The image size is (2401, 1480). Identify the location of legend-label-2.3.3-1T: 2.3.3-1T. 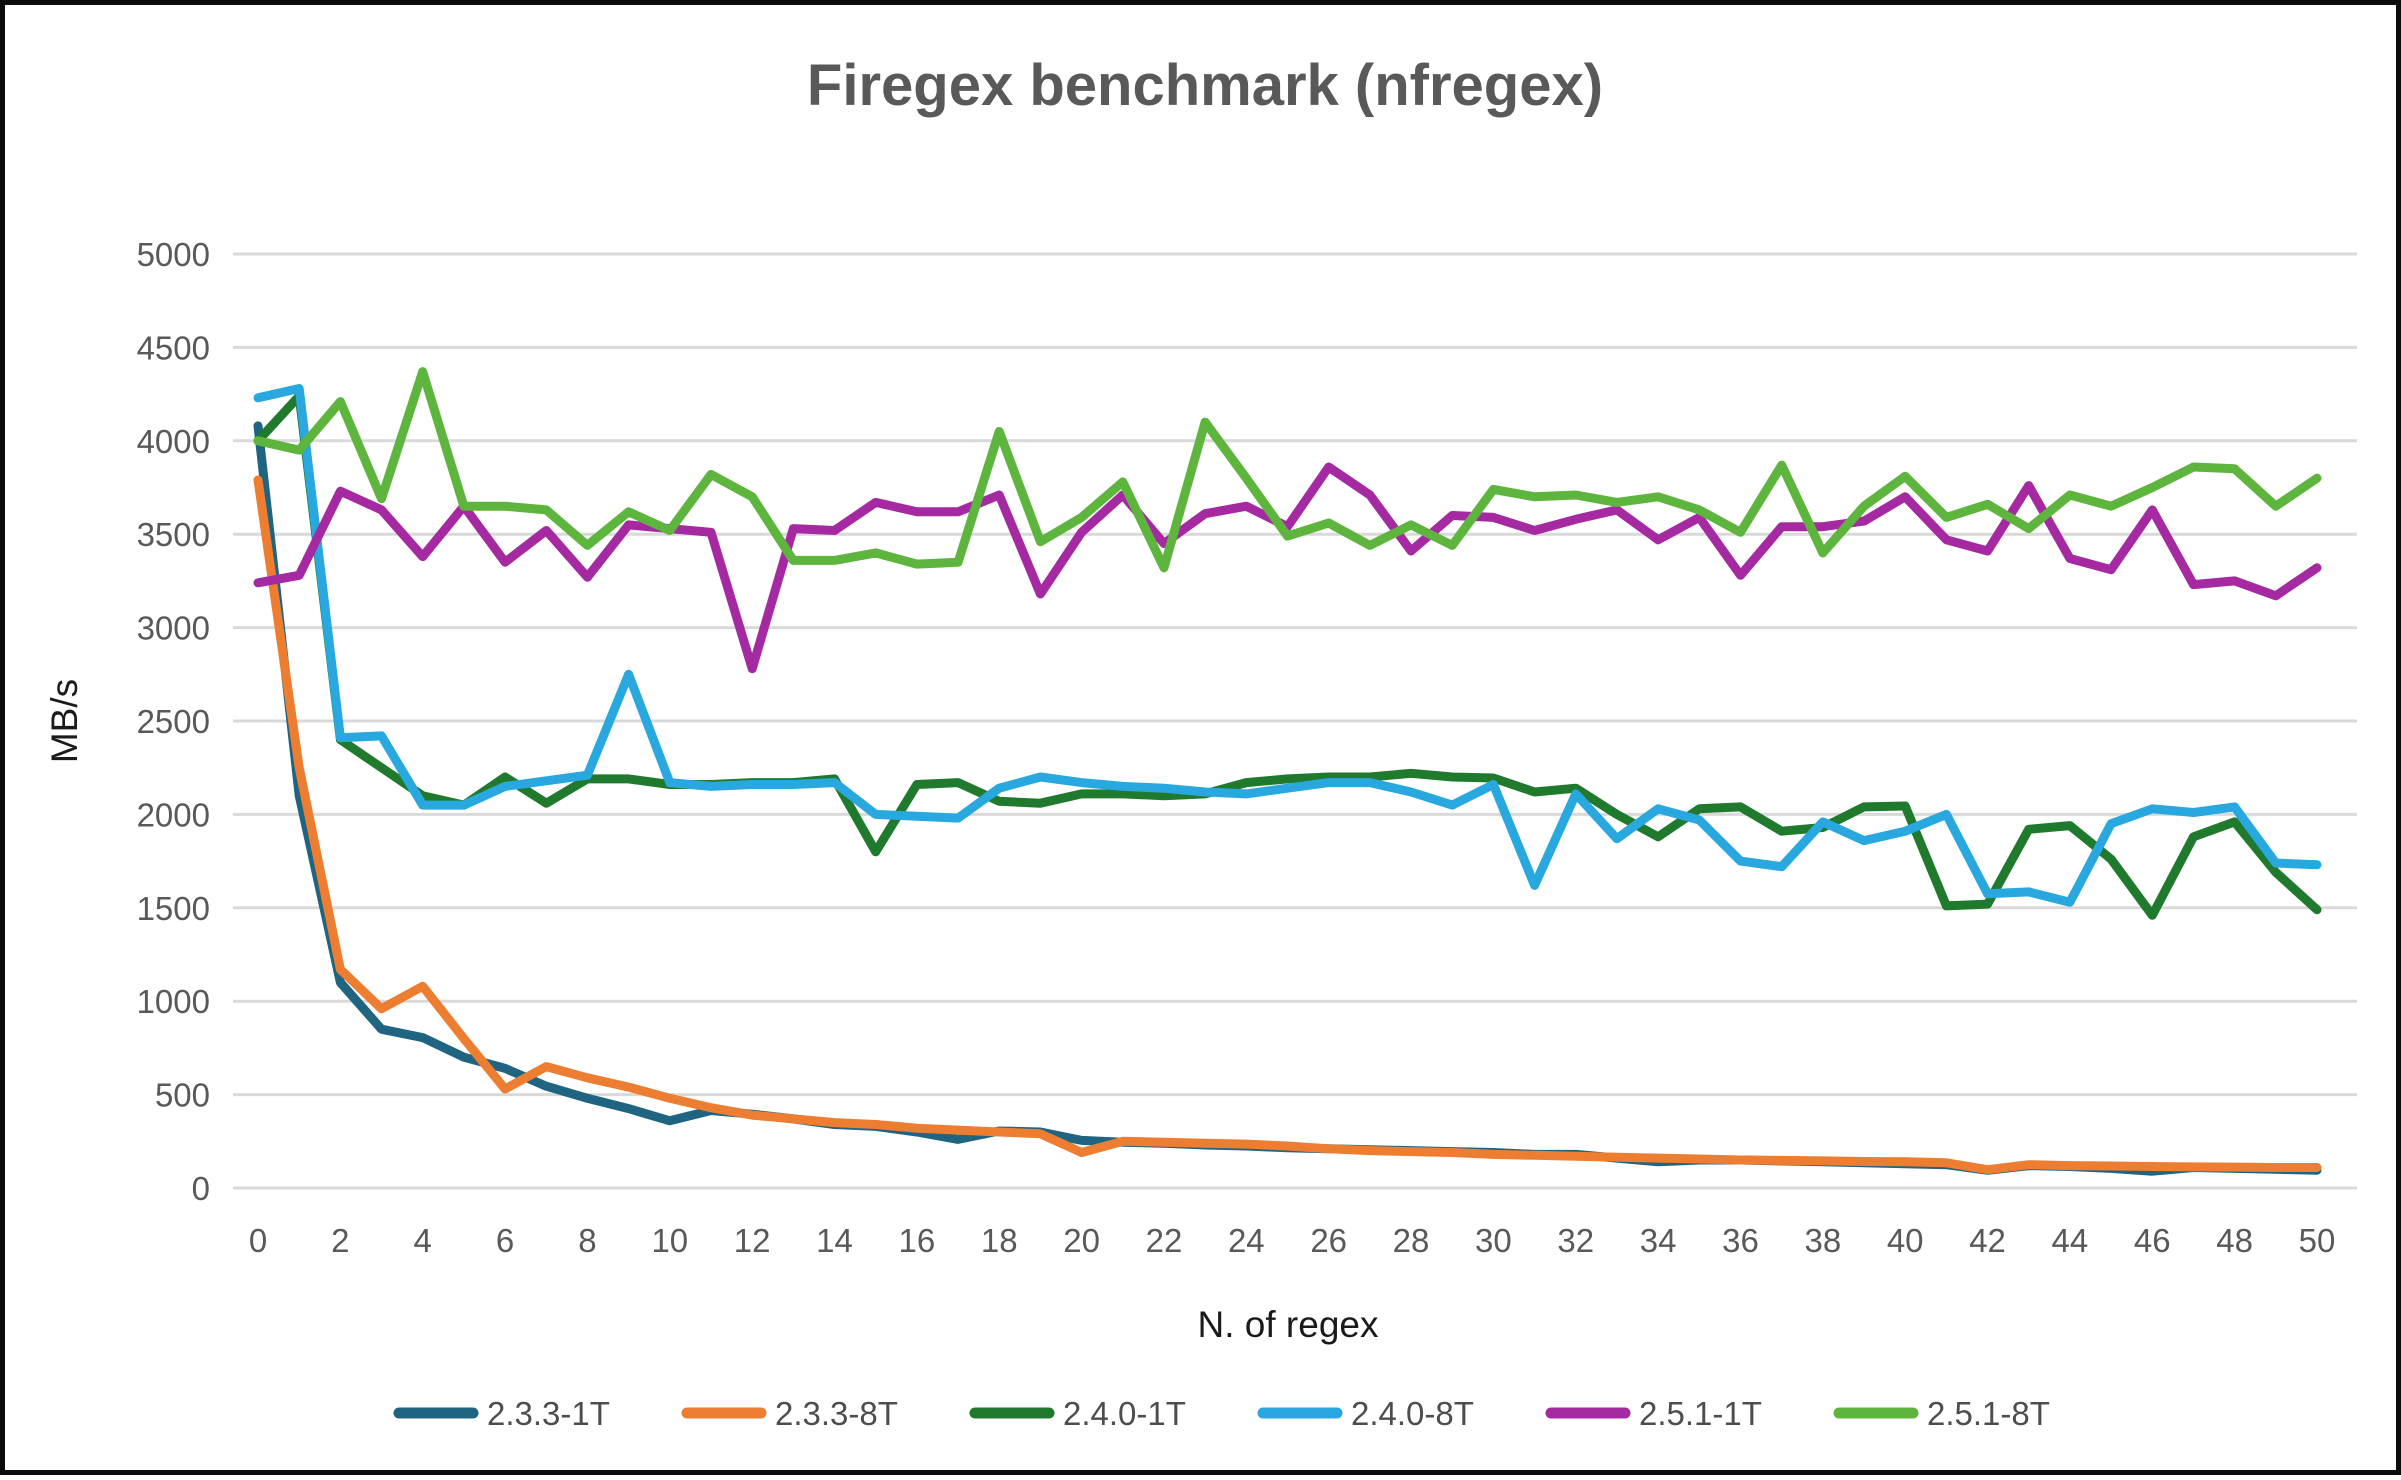
(548, 1413).